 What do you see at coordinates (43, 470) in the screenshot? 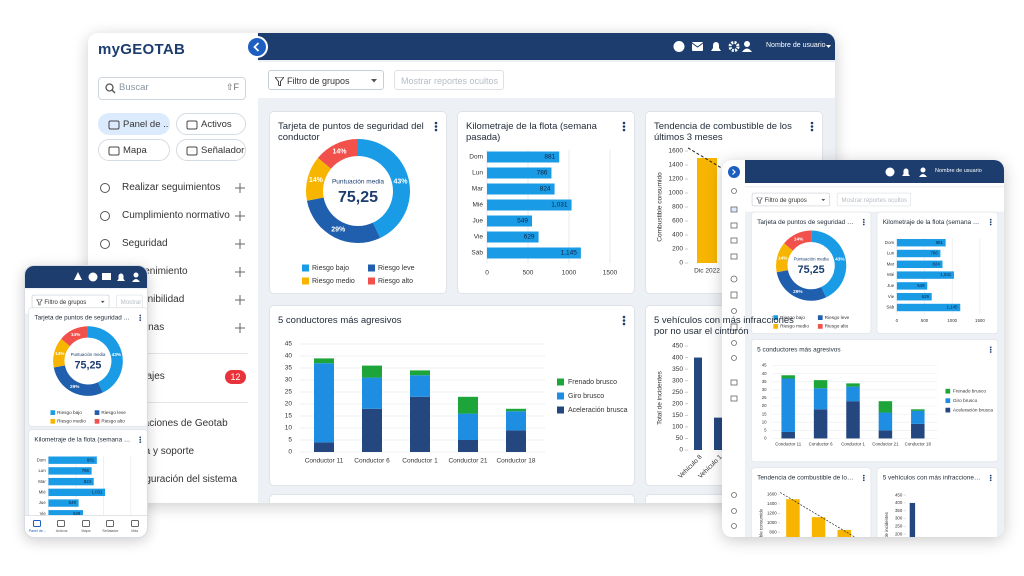
I see `y-tick-label: Lun` at bounding box center [43, 470].